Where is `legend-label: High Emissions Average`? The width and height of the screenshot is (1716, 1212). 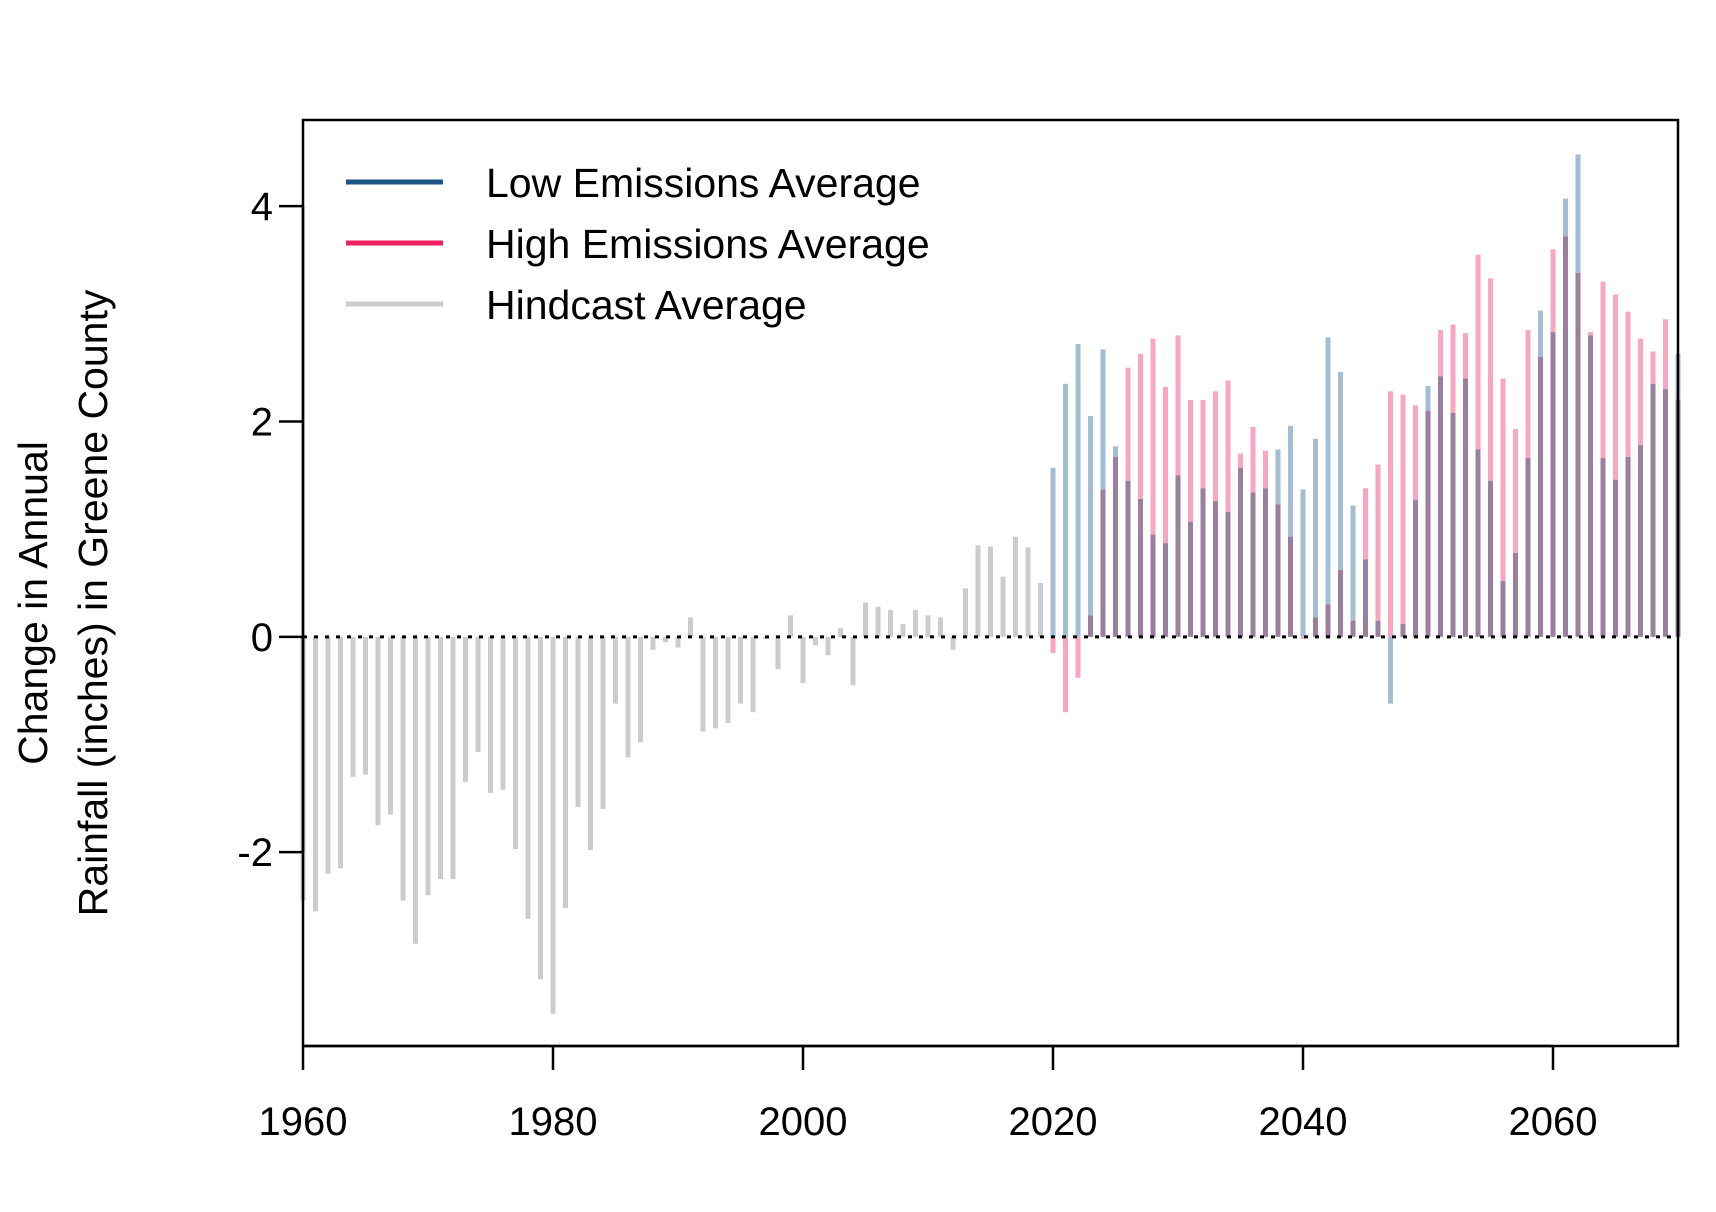 legend-label: High Emissions Average is located at coordinates (708, 244).